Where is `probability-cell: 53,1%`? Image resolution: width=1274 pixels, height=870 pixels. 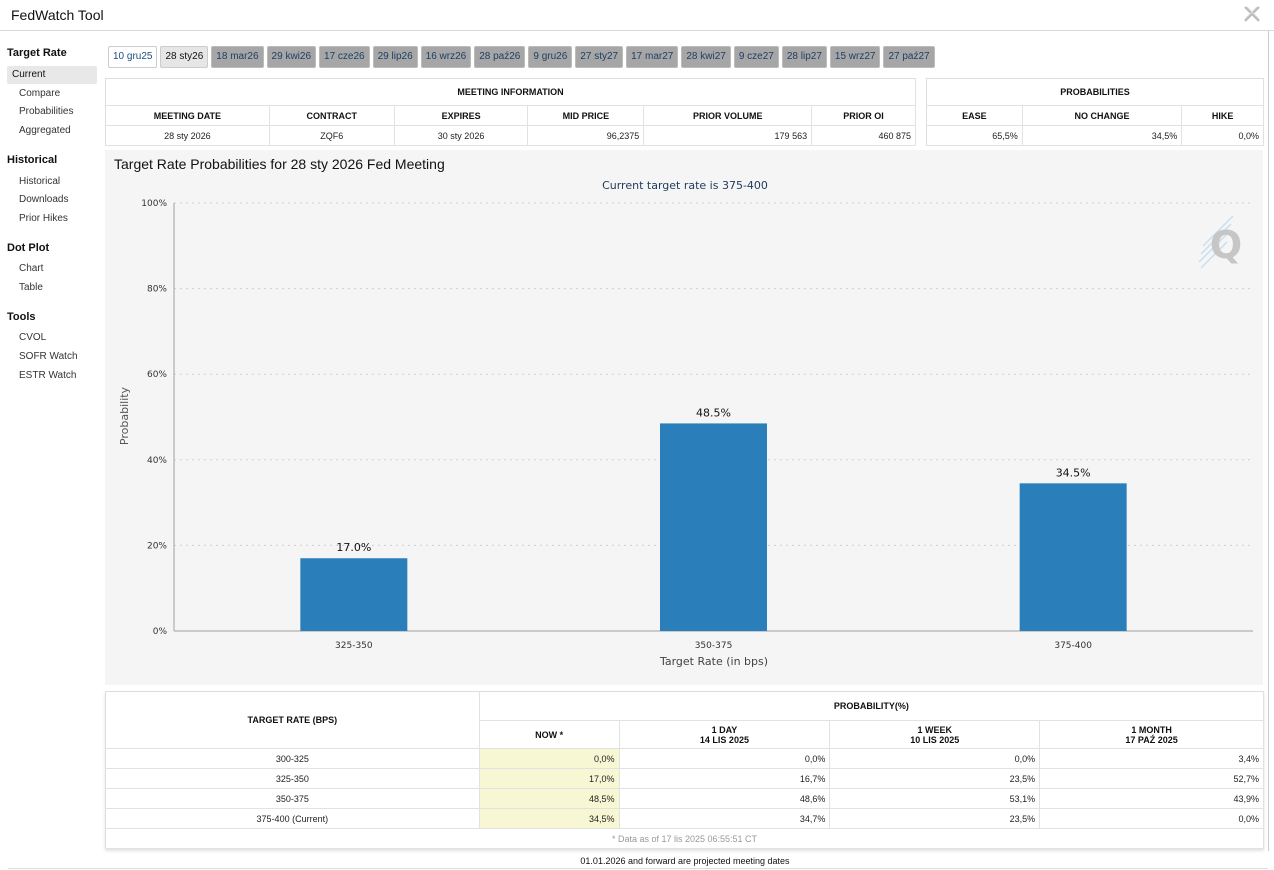 probability-cell: 53,1% is located at coordinates (935, 798).